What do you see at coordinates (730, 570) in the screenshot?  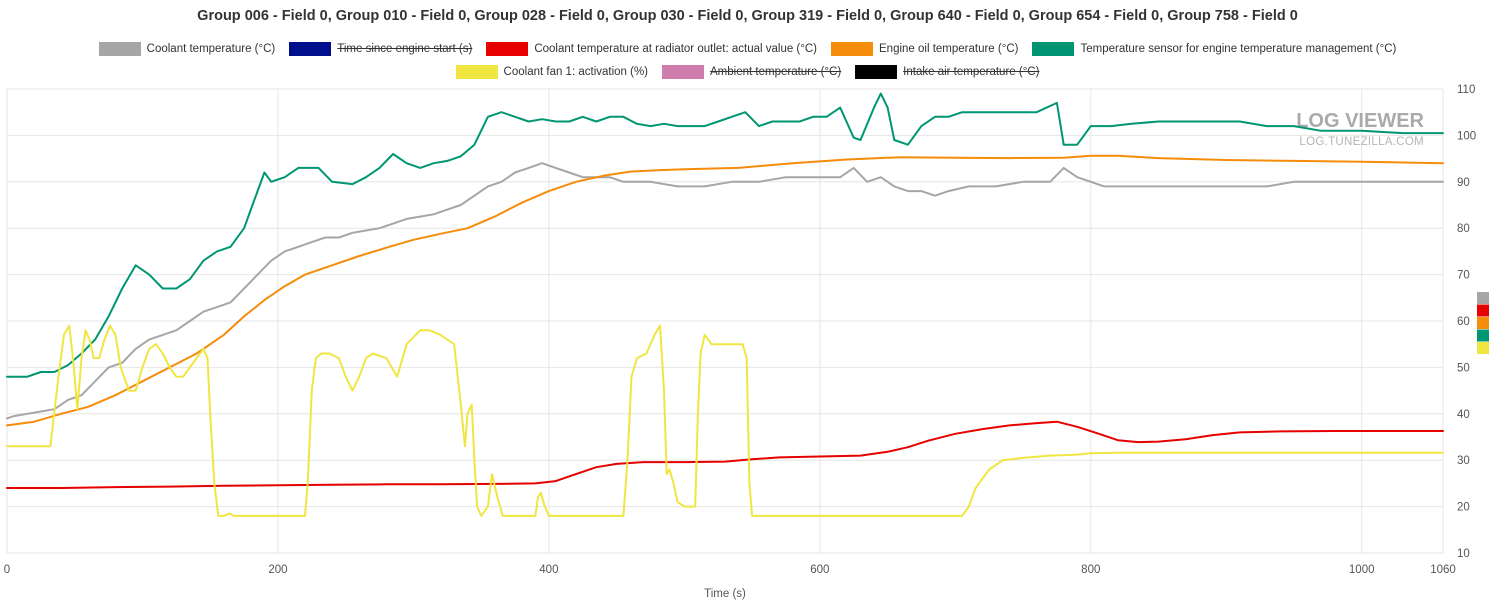 I see `x-axis-ticks: 0 200 400 600 800 1000 1060` at bounding box center [730, 570].